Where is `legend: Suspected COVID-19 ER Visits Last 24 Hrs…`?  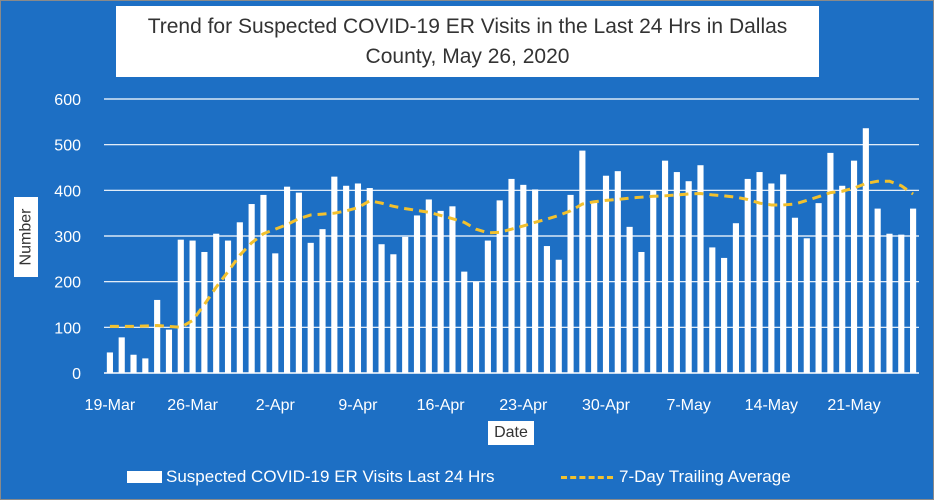
legend: Suspected COVID-19 ER Visits Last 24 Hrs… is located at coordinates (467, 481).